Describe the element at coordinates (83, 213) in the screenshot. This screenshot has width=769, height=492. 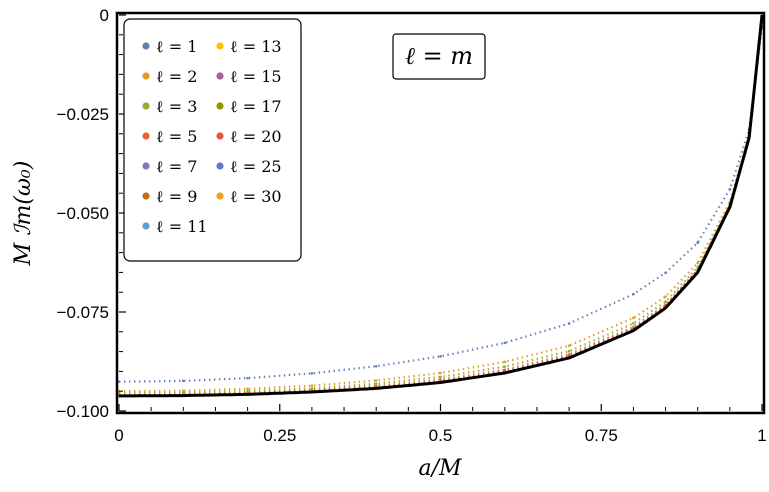
I see `y-tick-label: −0.050` at that location.